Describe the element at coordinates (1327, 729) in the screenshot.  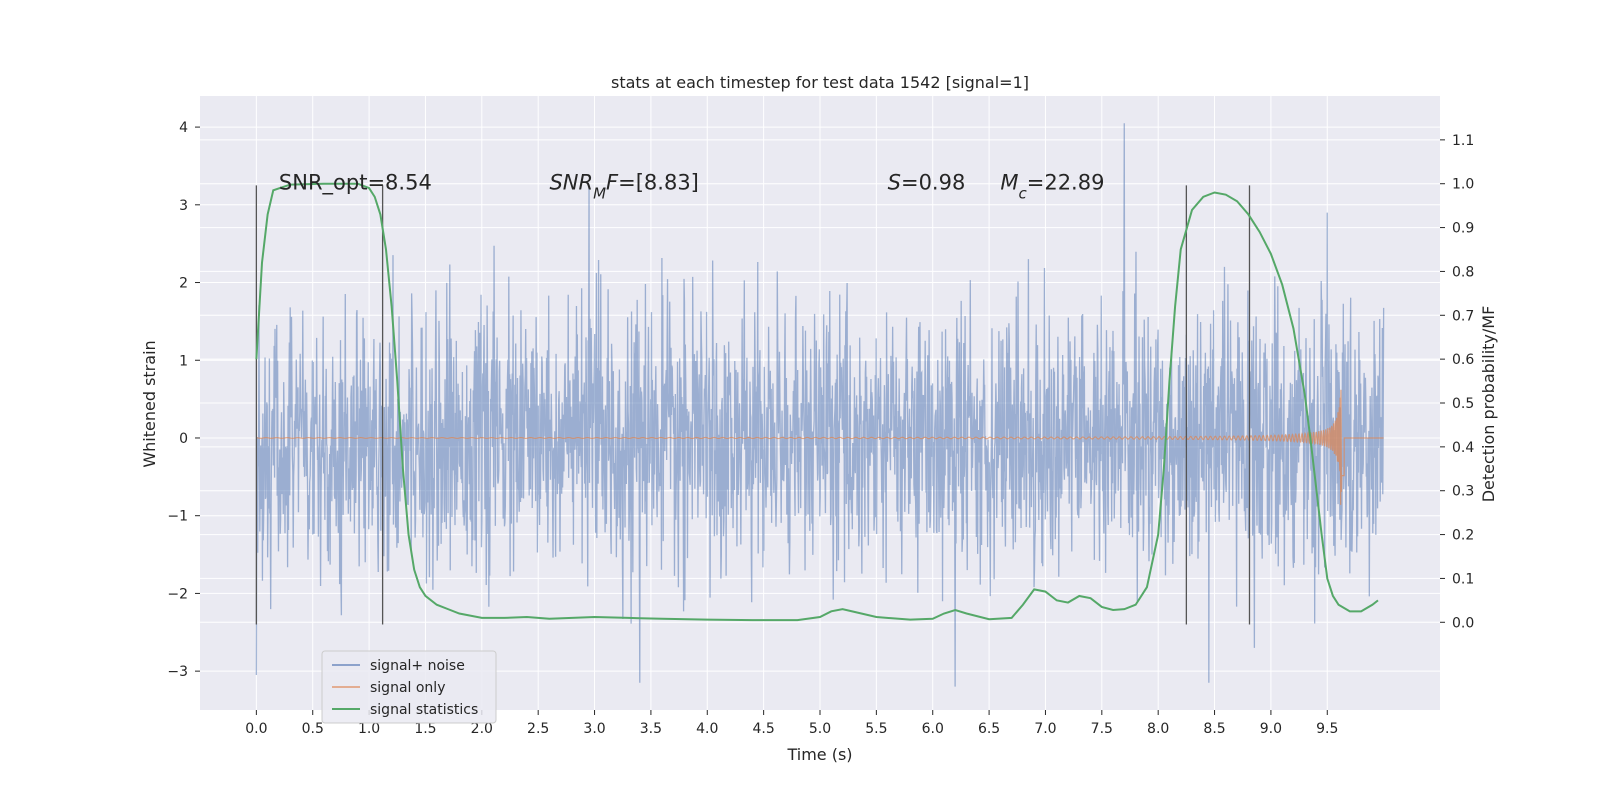
I see `x-tick-label: 9.5` at that location.